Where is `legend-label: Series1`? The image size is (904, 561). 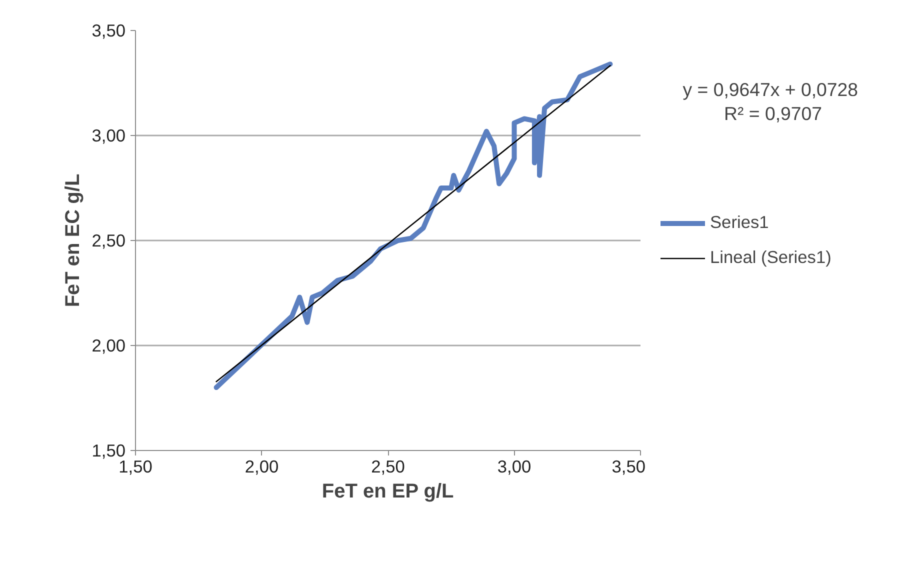 legend-label: Series1 is located at coordinates (739, 222).